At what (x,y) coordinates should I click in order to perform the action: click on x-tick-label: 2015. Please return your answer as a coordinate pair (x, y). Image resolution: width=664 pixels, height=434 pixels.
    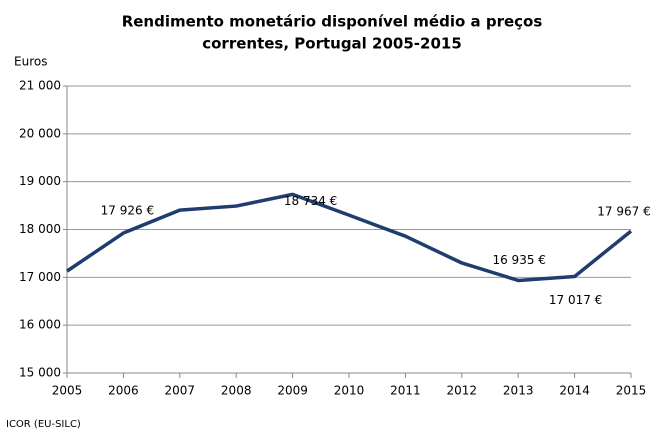
    Looking at the image, I should click on (631, 391).